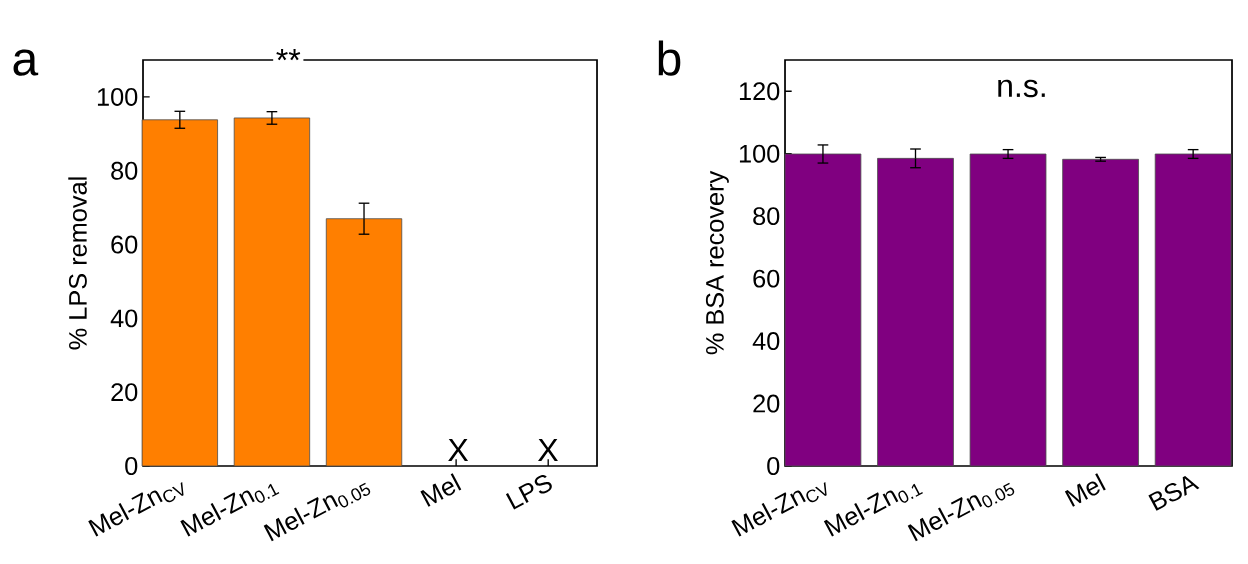 Image resolution: width=1248 pixels, height=564 pixels. I want to click on y-axis-title: % BSA recovery, so click(717, 262).